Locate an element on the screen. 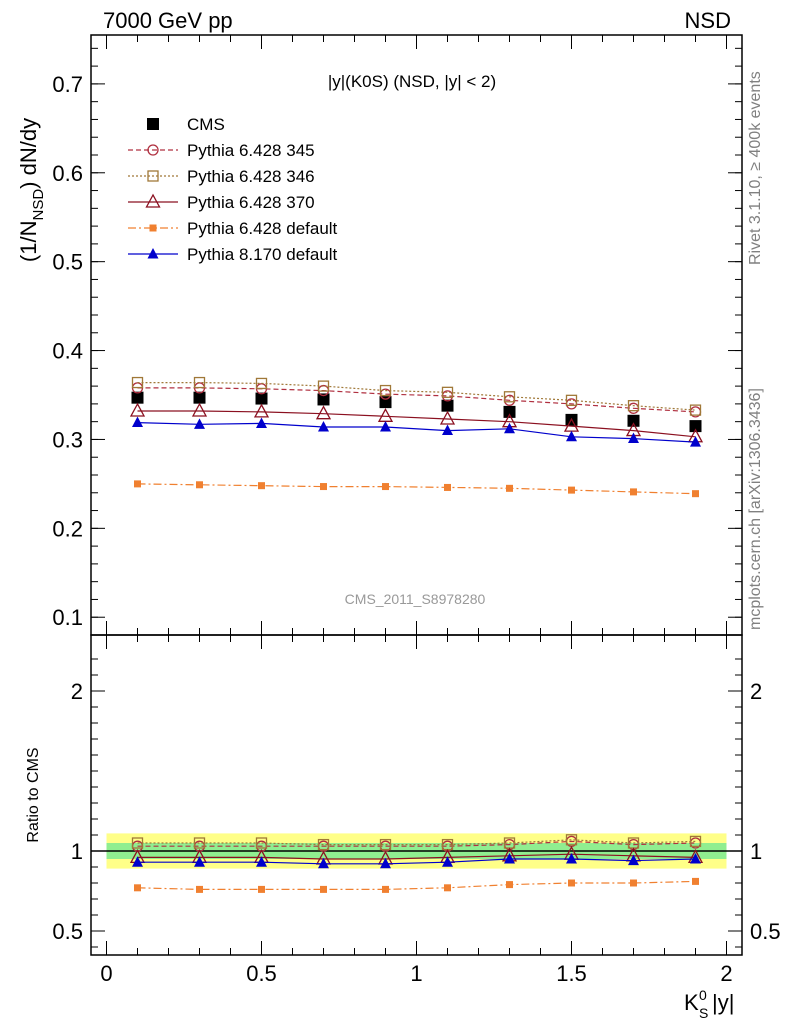  y-tick-label: 0.7 is located at coordinates (67, 84).